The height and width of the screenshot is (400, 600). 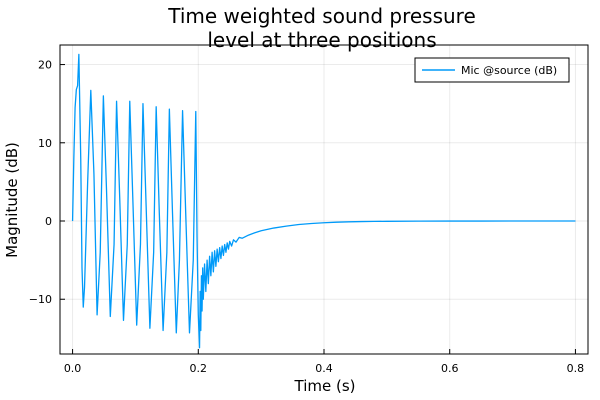 I want to click on legend-label: Mic @source (dB), so click(x=509, y=70).